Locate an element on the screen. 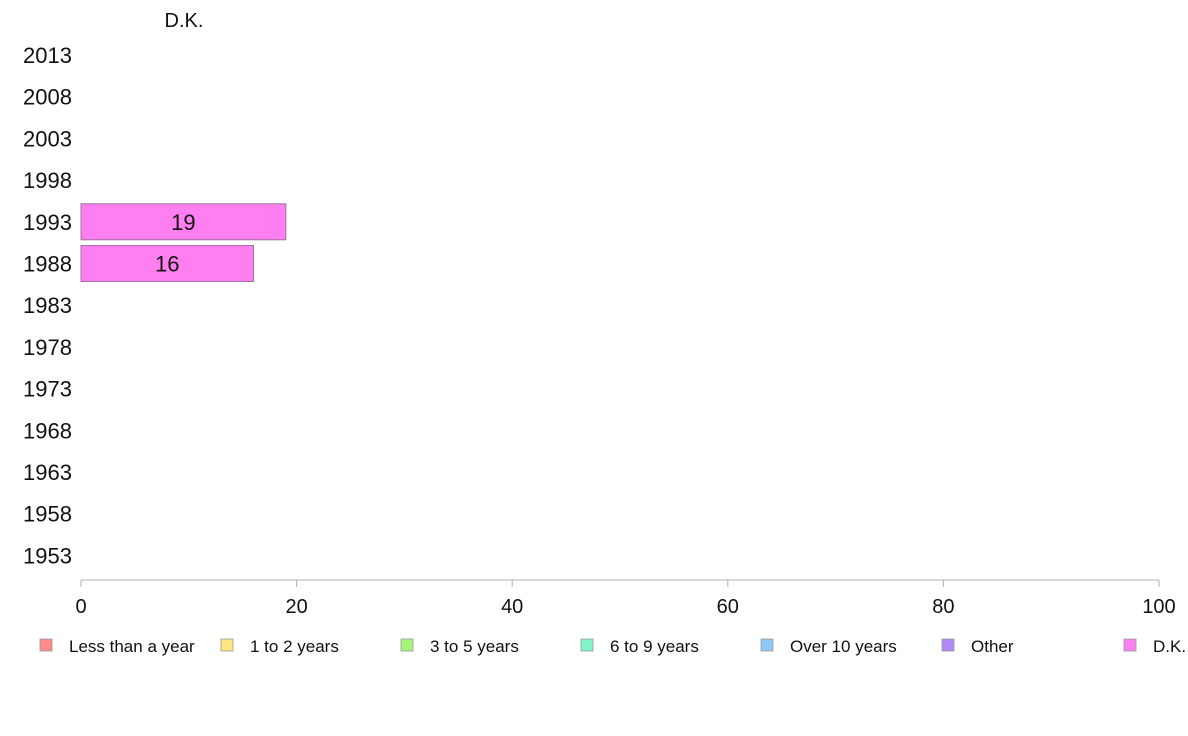 Image resolution: width=1188 pixels, height=736 pixels. legend-label: 1 to 2 years is located at coordinates (294, 646).